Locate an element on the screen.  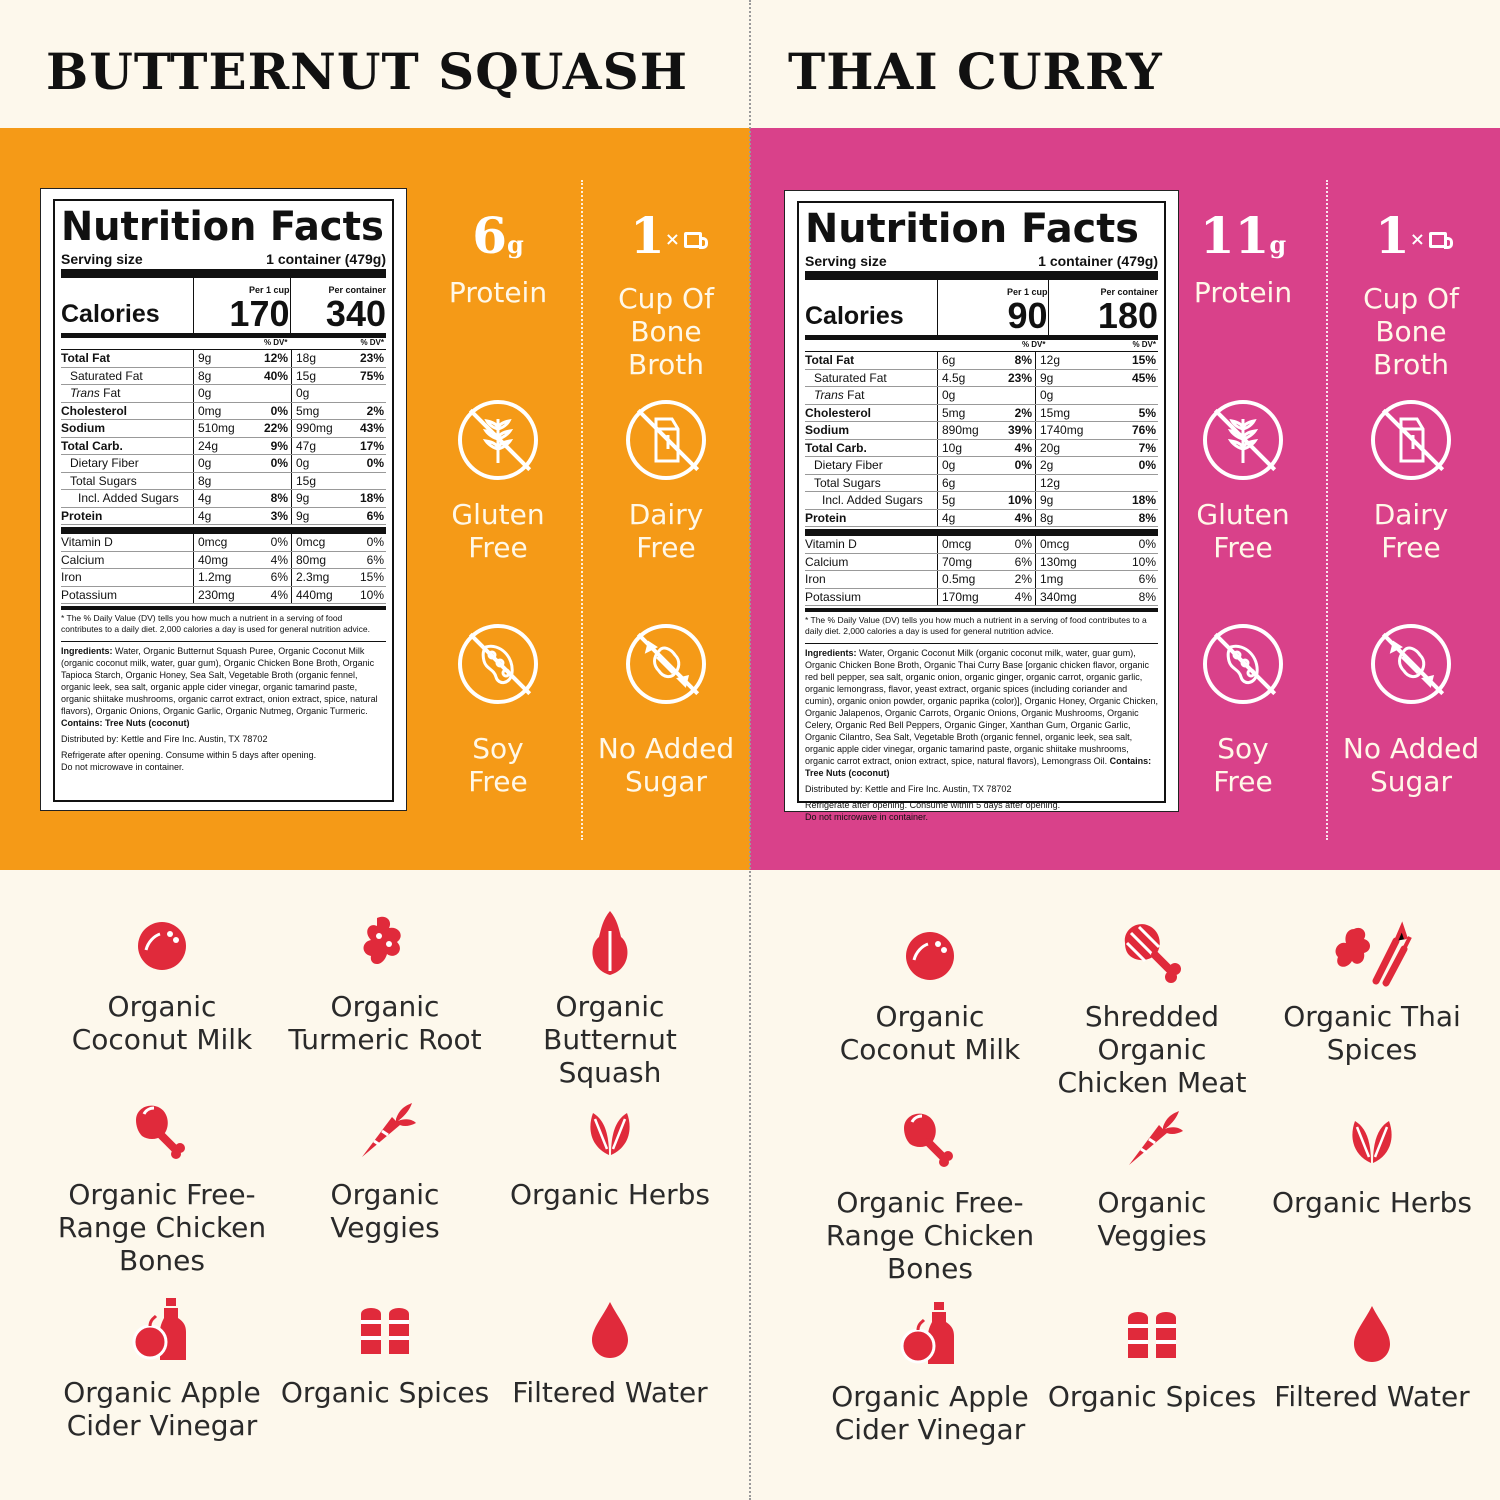
amount-cup: 230mg is located at coordinates (219, 594).